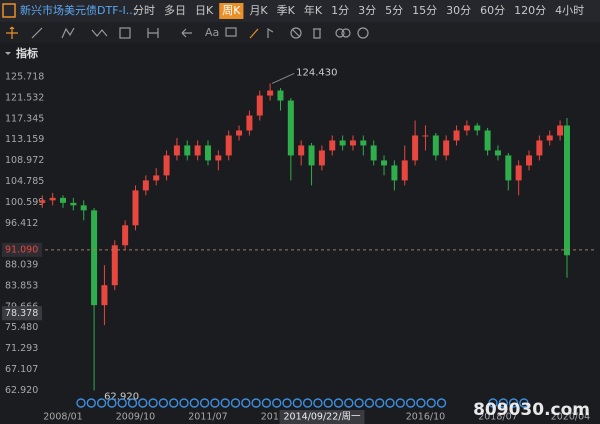 This screenshot has height=424, width=600. What do you see at coordinates (569, 10) in the screenshot?
I see `period-tab: 4小时` at bounding box center [569, 10].